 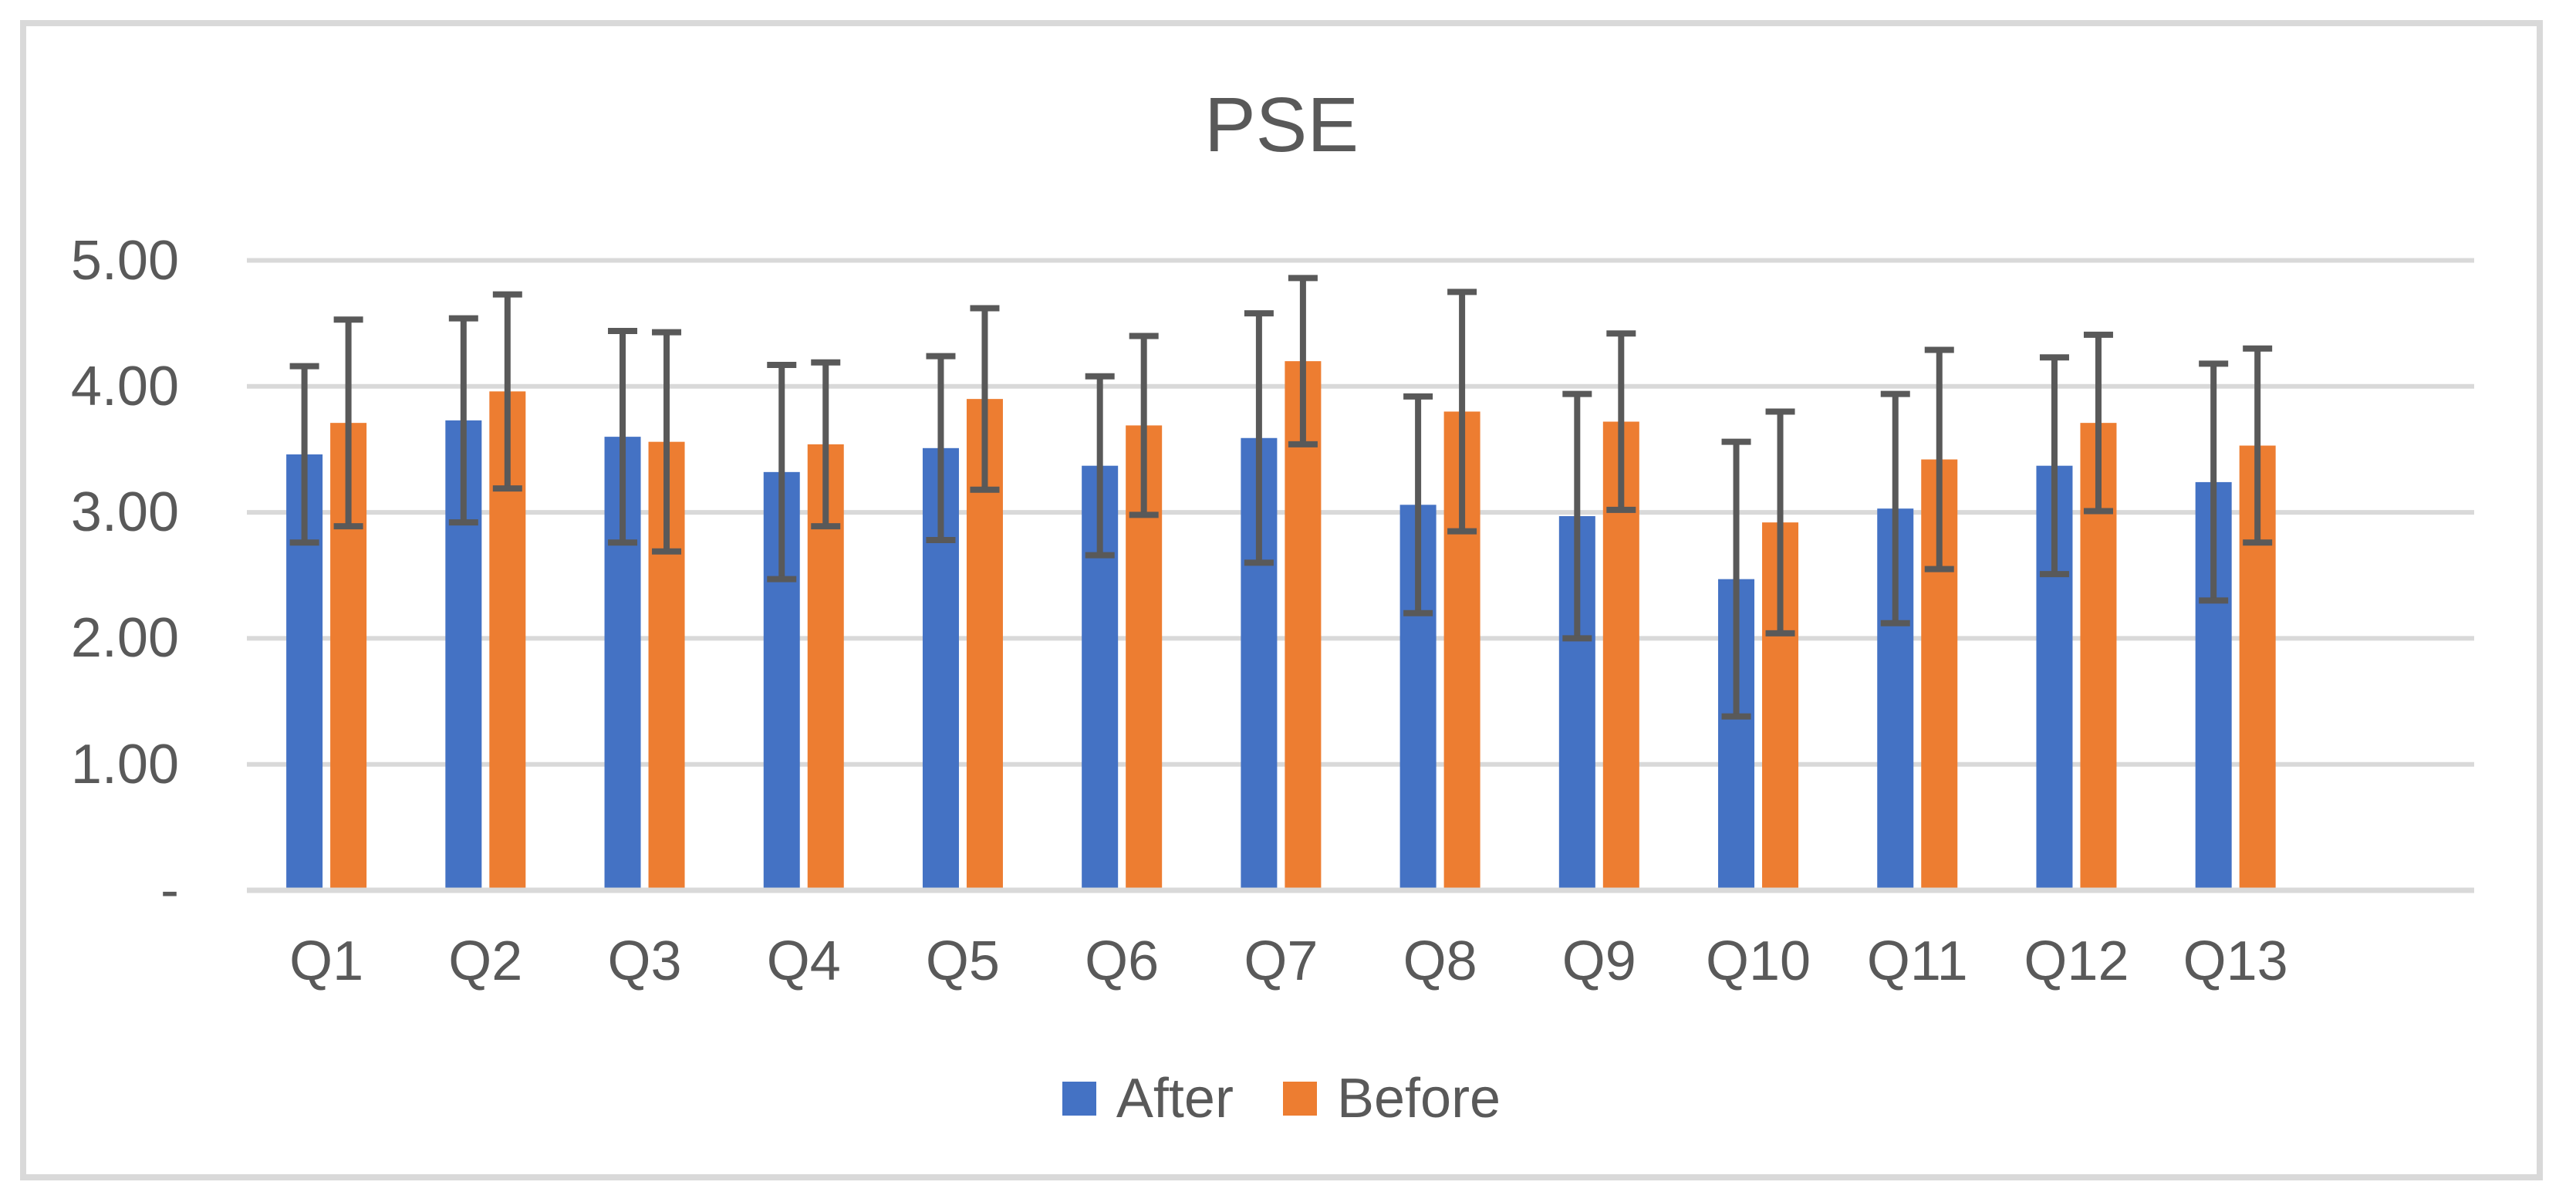 I want to click on x-axis-label: Q13, so click(x=2235, y=961).